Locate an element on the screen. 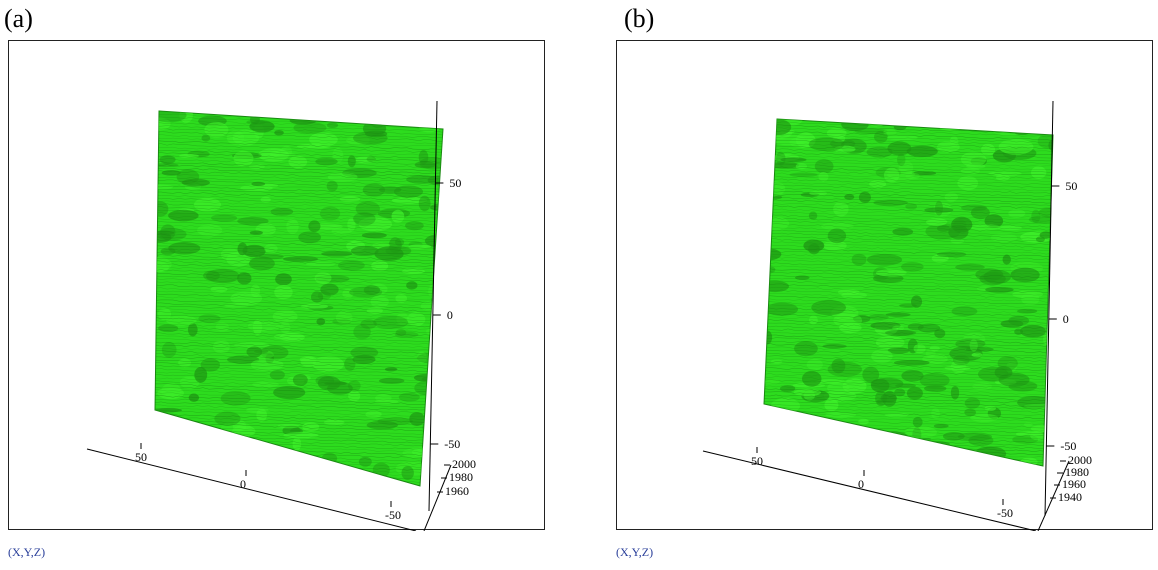 The height and width of the screenshot is (570, 1158). panel-a-caption: (X,Y,Z) is located at coordinates (27, 552).